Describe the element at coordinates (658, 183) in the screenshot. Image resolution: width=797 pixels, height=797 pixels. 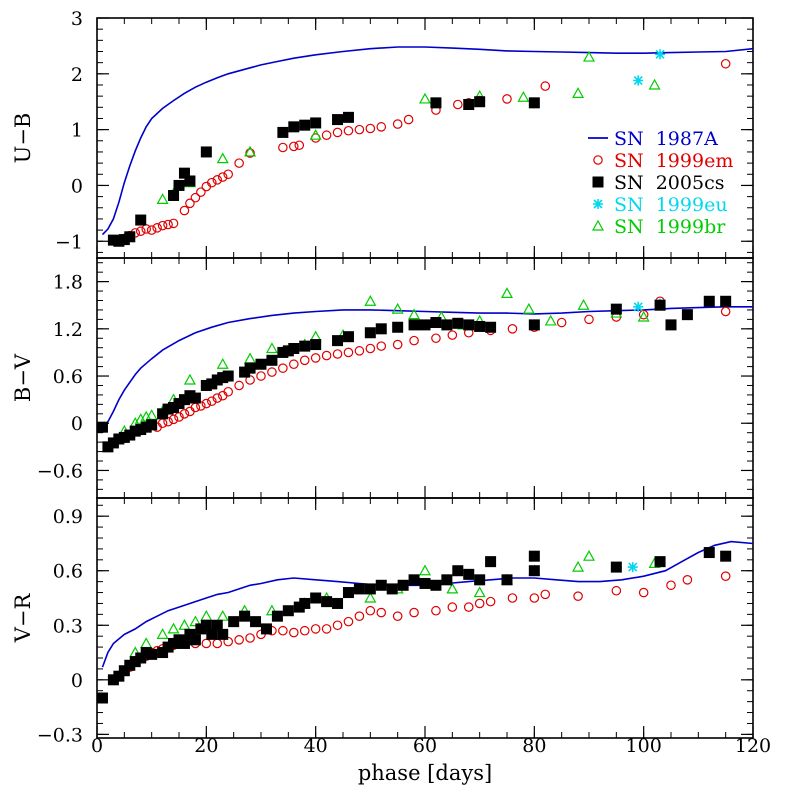
I see `legend-entry: SN 2005cs` at that location.